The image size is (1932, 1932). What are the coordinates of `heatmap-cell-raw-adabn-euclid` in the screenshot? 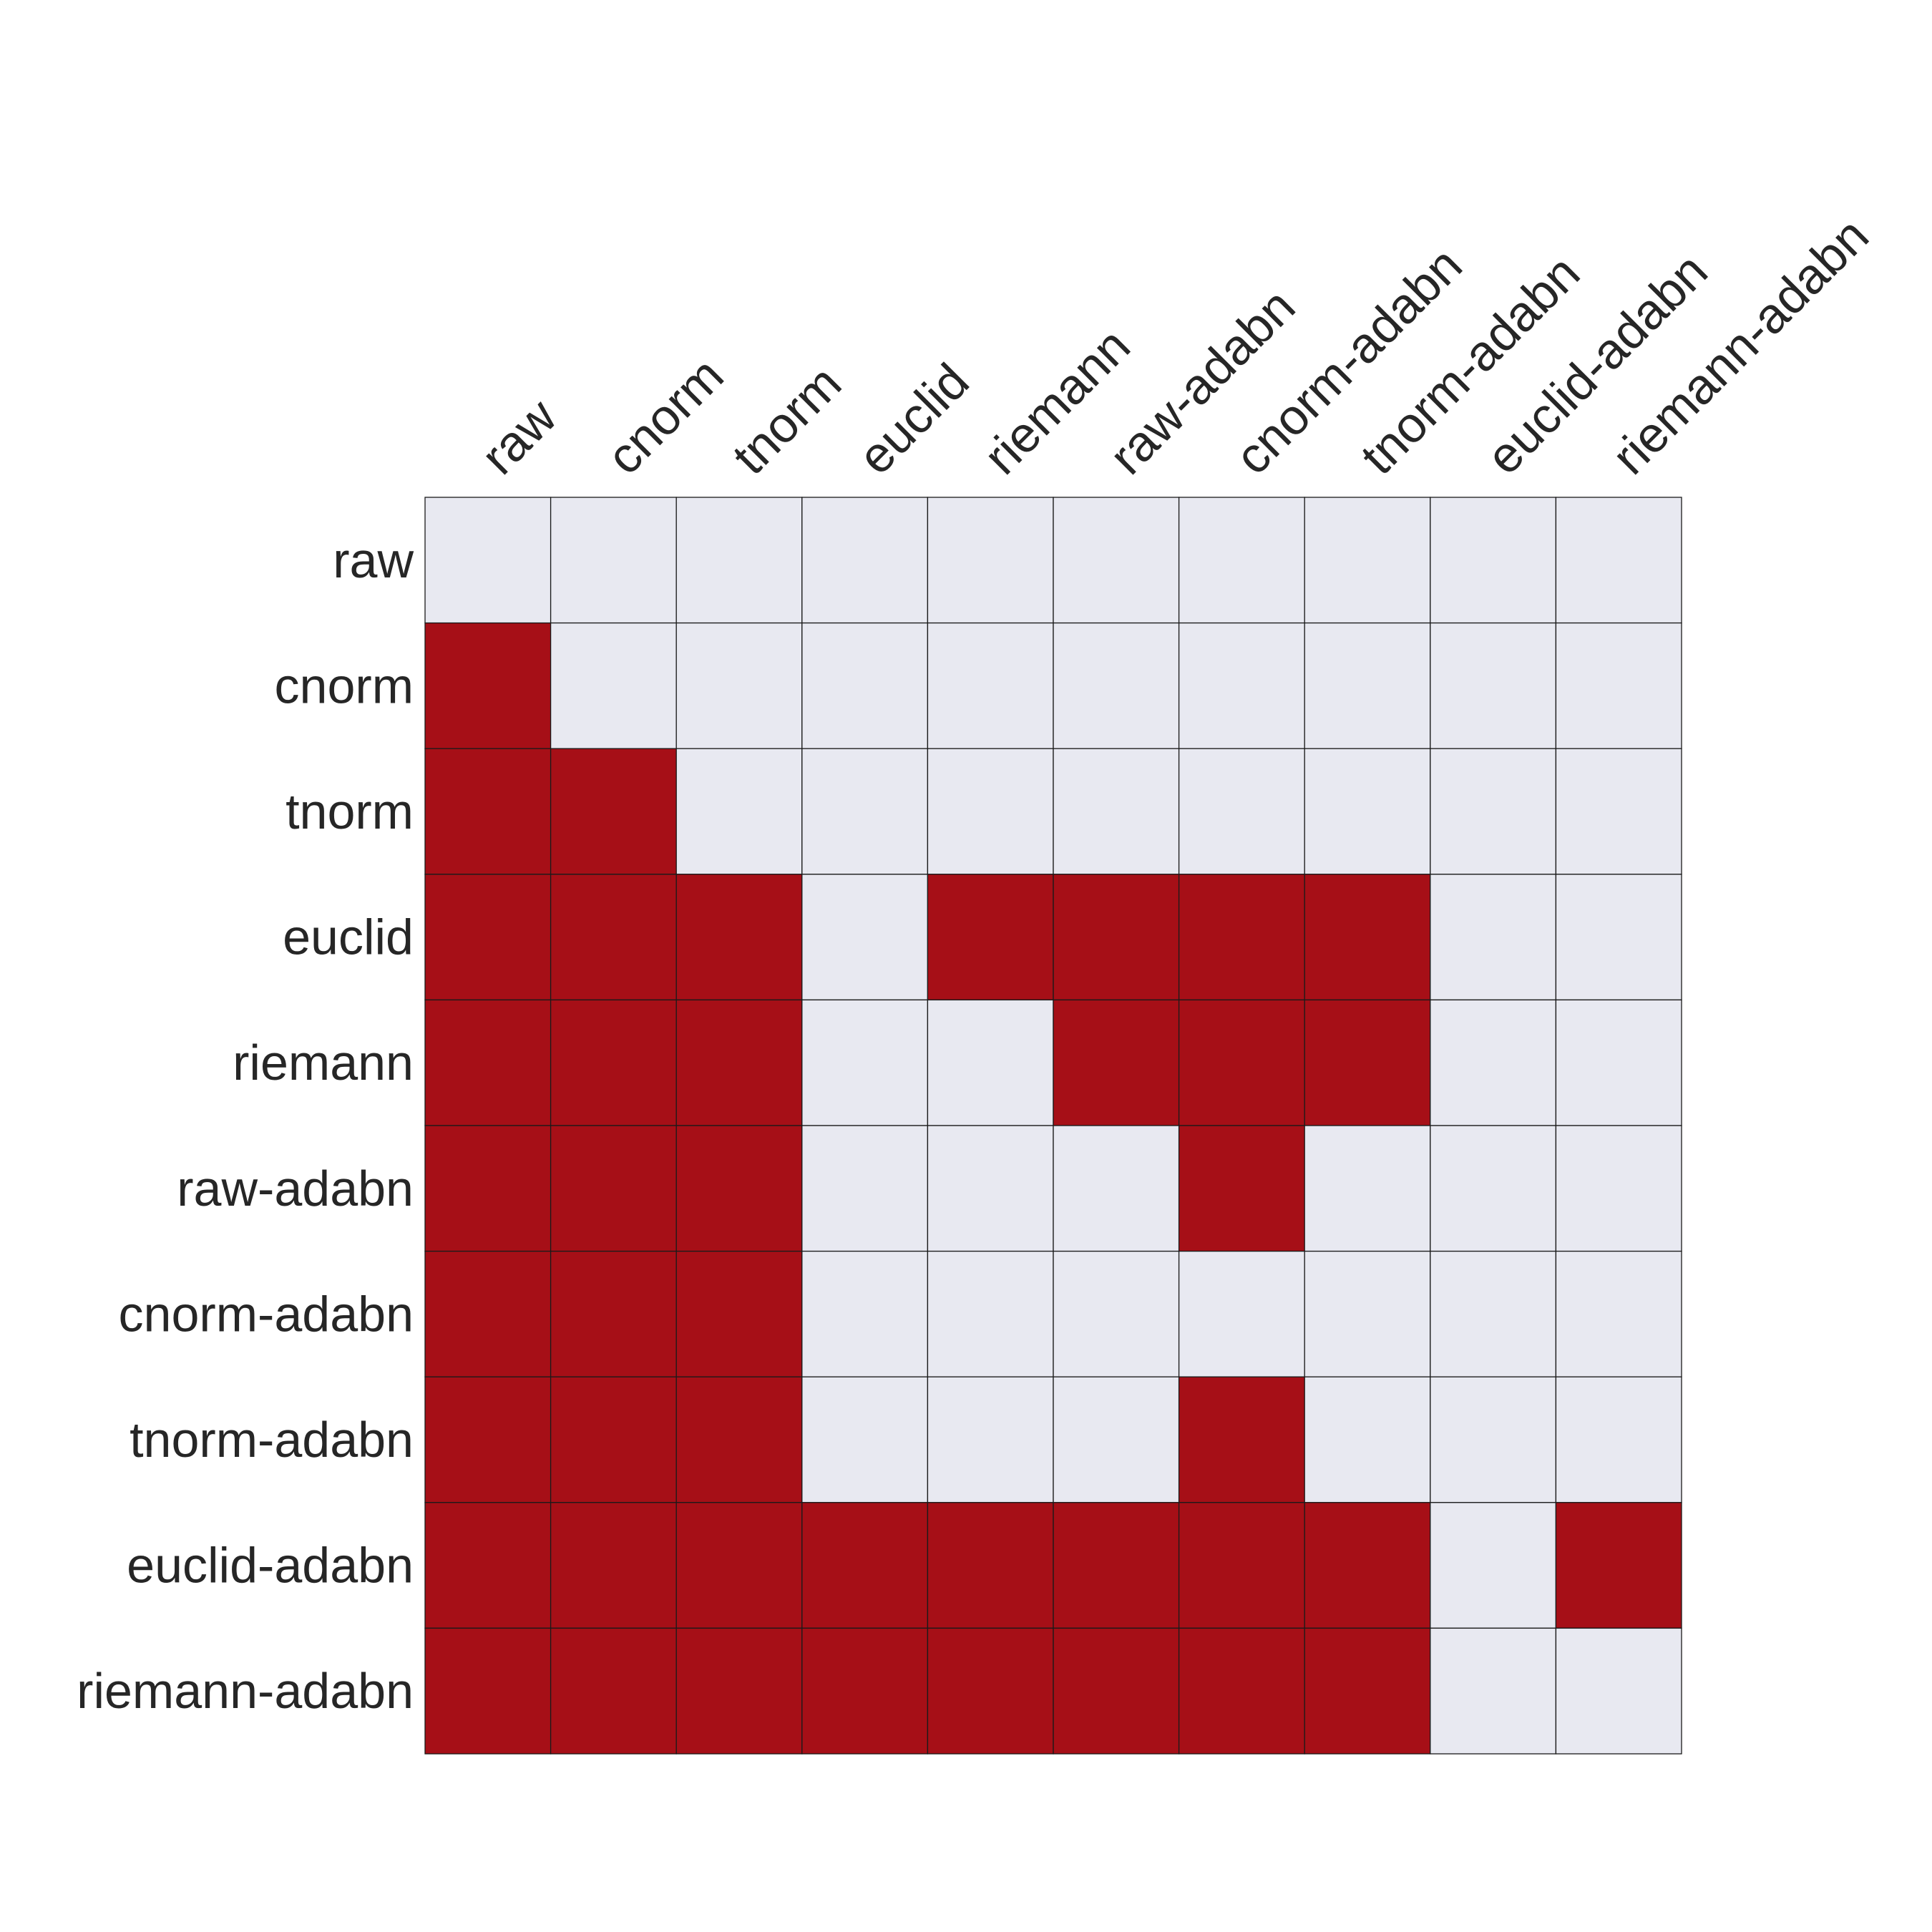 It's located at (865, 1188).